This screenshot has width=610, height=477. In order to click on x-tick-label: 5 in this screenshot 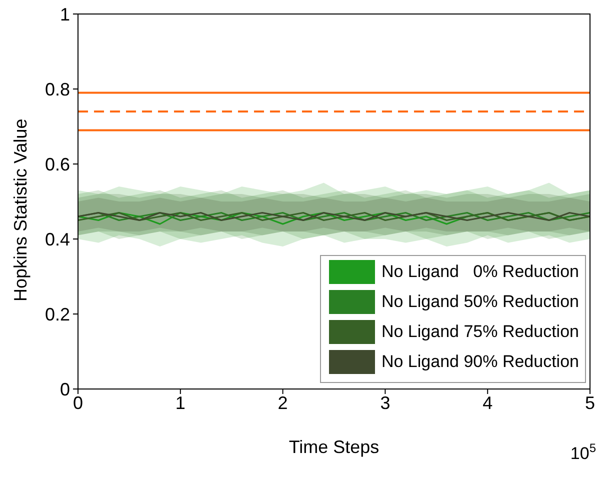, I will do `click(590, 402)`.